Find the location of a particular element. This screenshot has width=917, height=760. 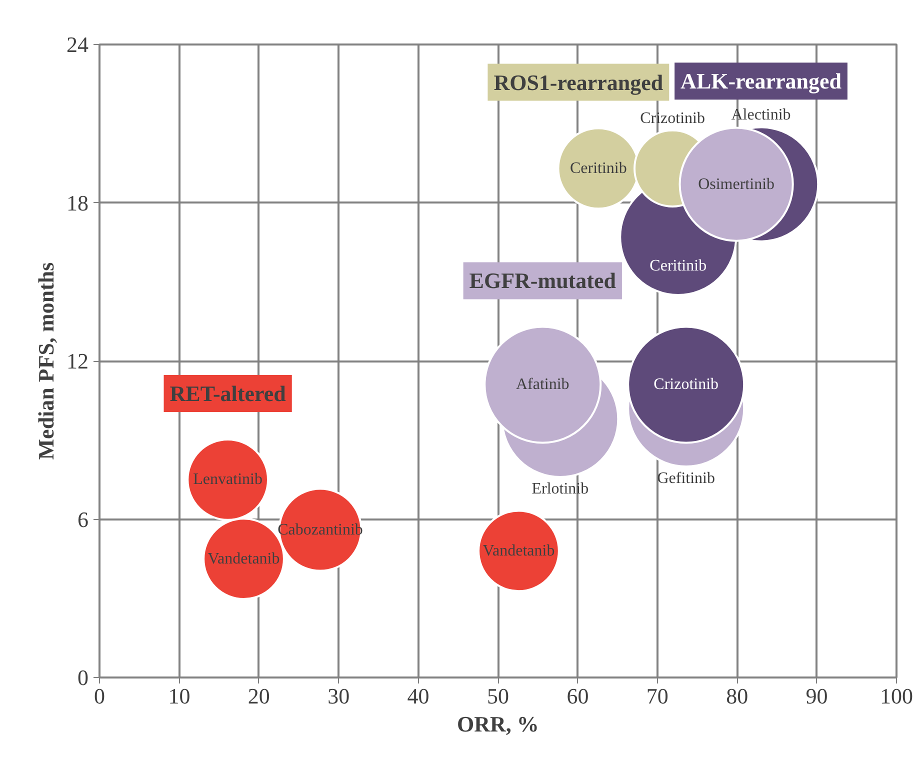

x-tick-label: 70 is located at coordinates (657, 696).